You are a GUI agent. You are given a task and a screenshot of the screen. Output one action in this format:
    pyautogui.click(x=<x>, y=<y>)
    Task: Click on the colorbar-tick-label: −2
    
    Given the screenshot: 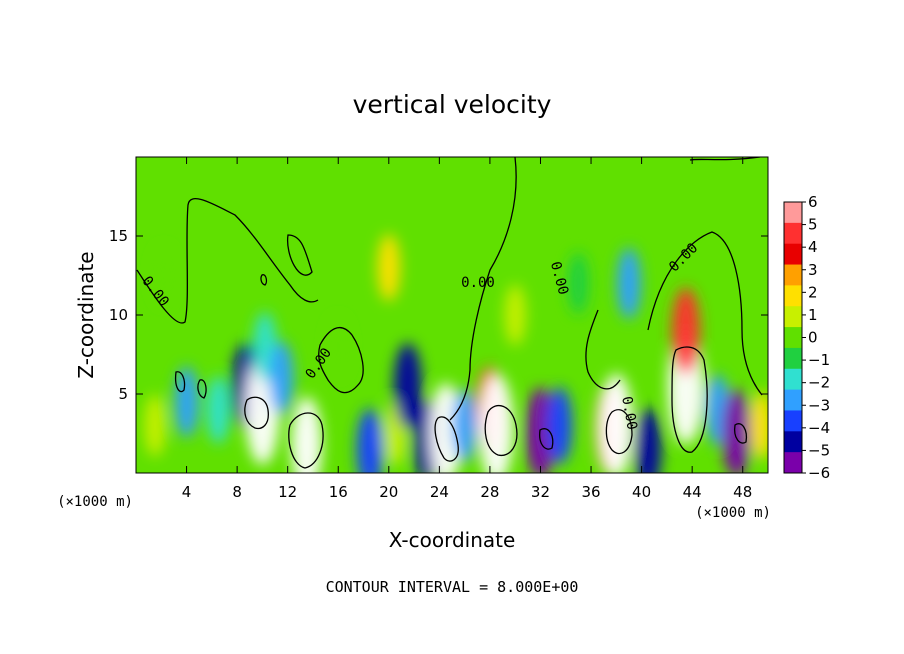 What is the action you would take?
    pyautogui.click(x=819, y=383)
    